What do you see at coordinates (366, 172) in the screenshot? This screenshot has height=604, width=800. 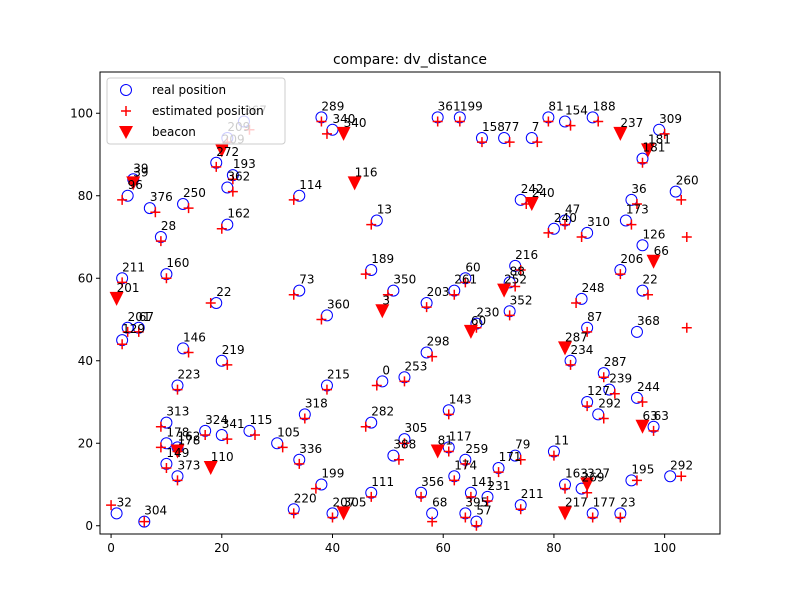 I see `node-id-label: 116` at bounding box center [366, 172].